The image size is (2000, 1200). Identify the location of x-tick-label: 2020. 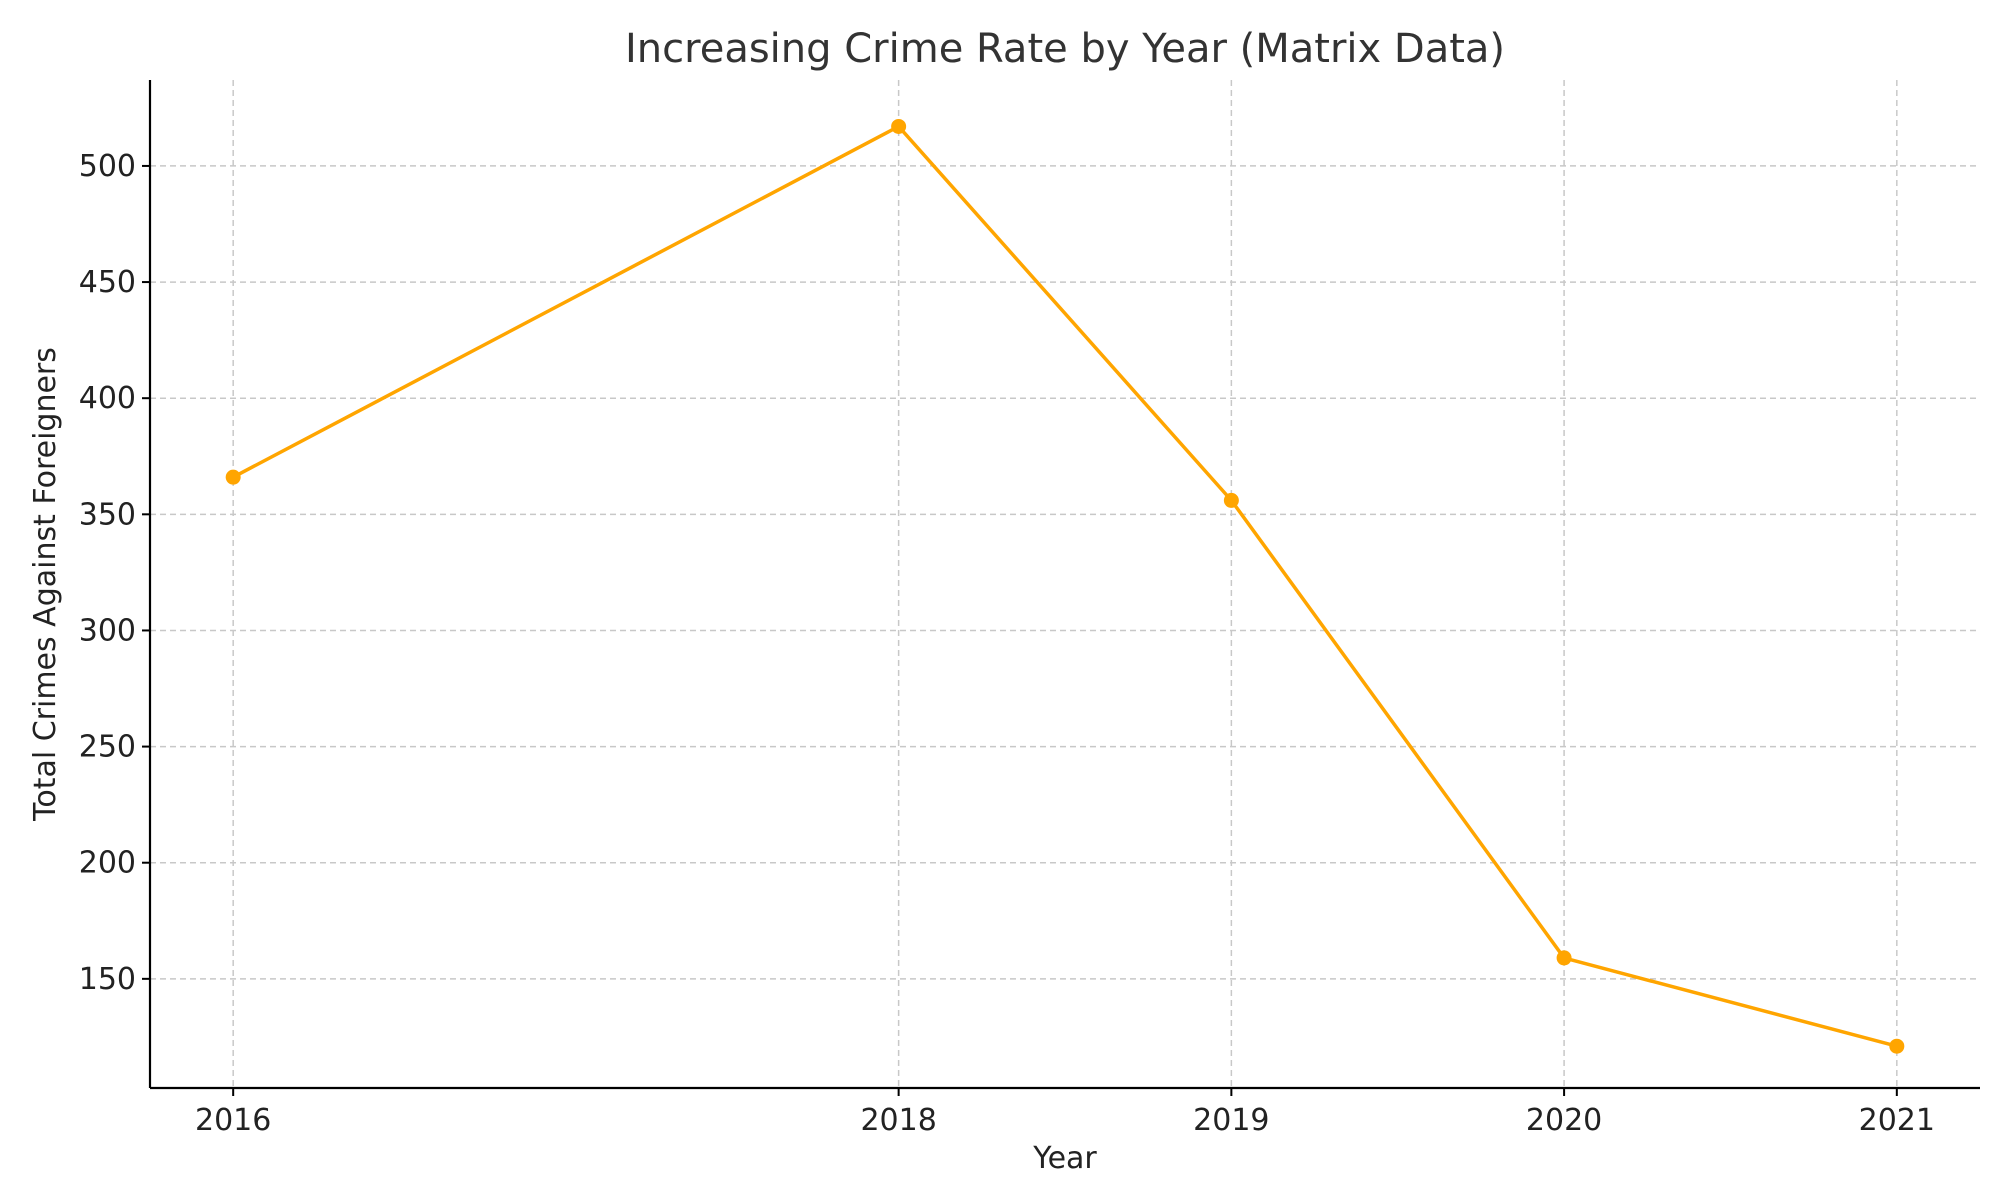
(1564, 1120).